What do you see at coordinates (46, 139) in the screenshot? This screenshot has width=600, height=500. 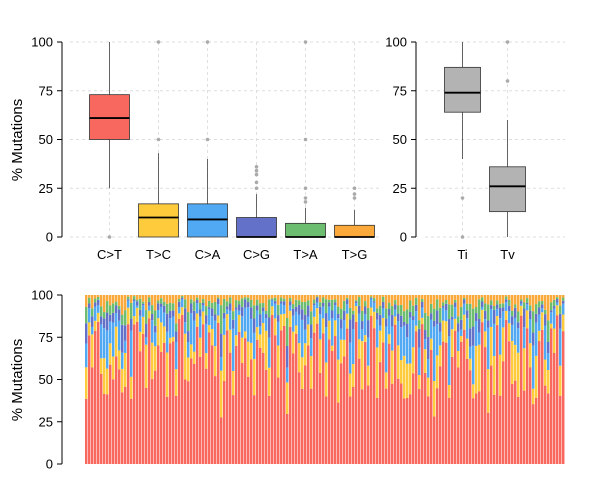 I see `y-tick-label: 50` at bounding box center [46, 139].